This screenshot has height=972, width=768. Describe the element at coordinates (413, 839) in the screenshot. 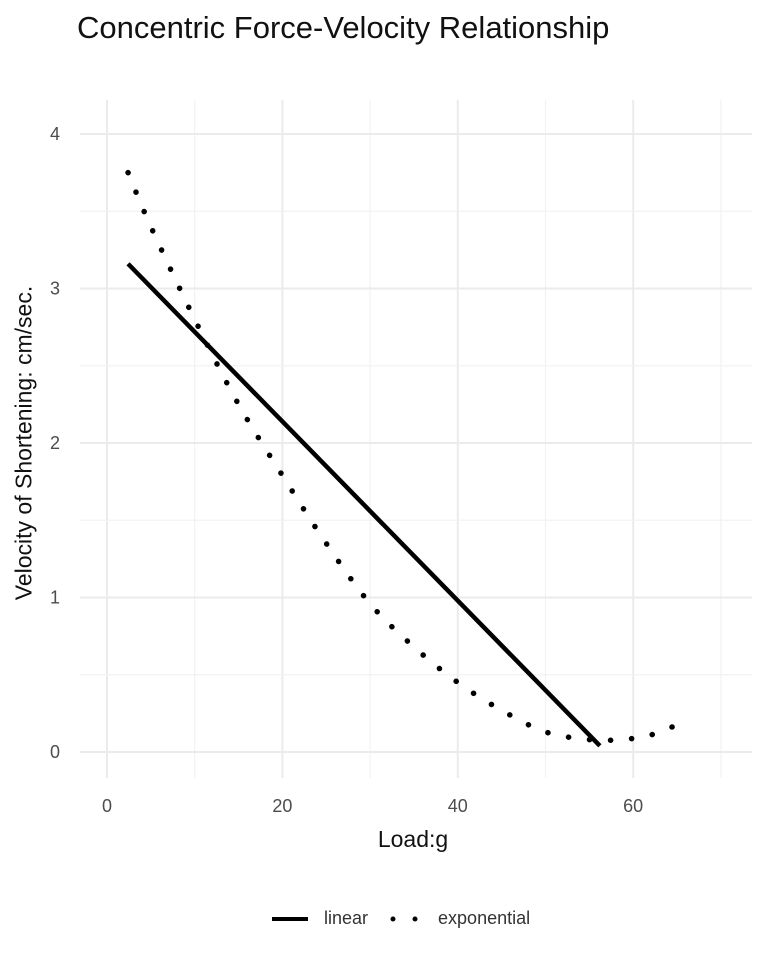

I see `x-axis-label: Load:g` at that location.